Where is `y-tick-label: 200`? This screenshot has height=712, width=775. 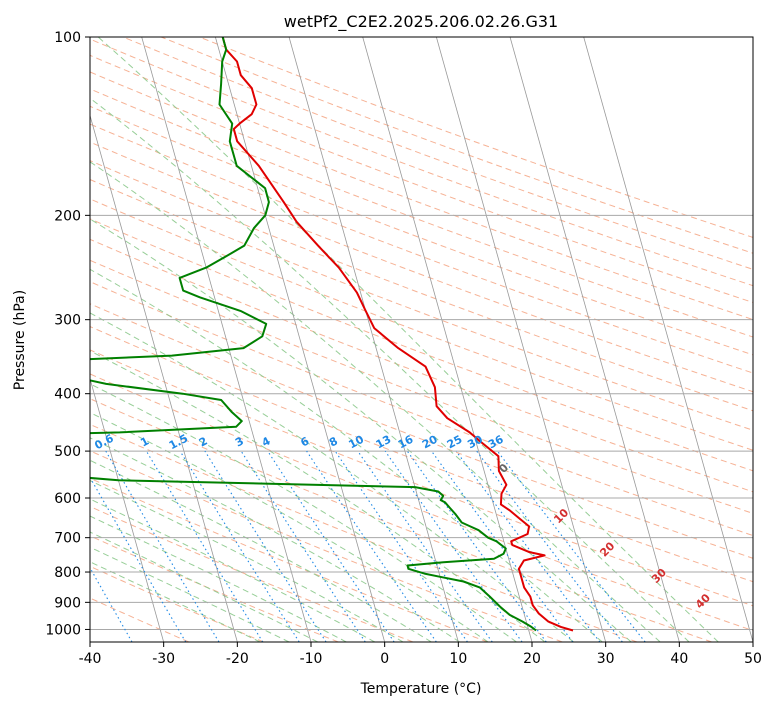
y-tick-label: 200 is located at coordinates (67, 216).